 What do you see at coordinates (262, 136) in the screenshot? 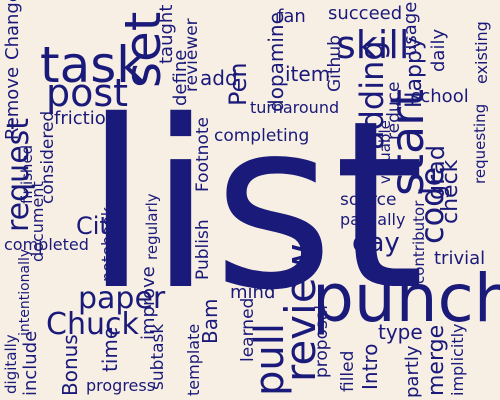
I see `word-completing: completing` at bounding box center [262, 136].